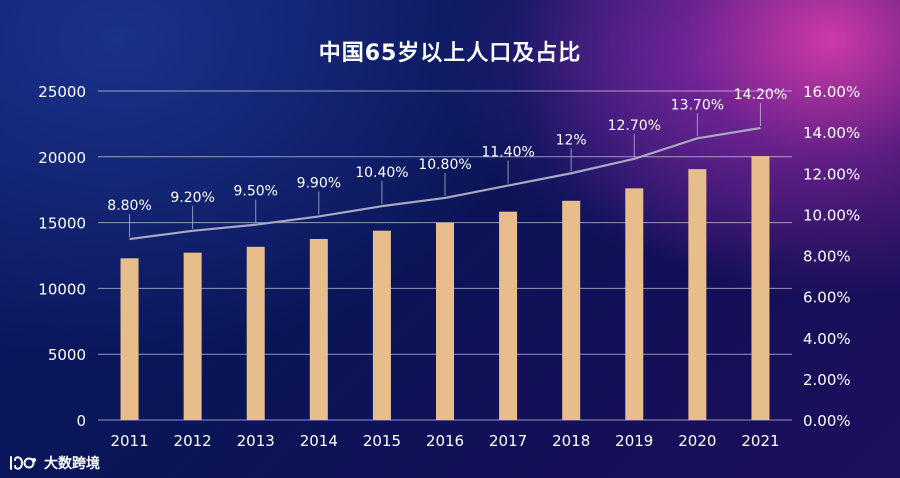 The image size is (900, 478). Describe the element at coordinates (129, 206) in the screenshot. I see `data-label: 8.80%` at that location.